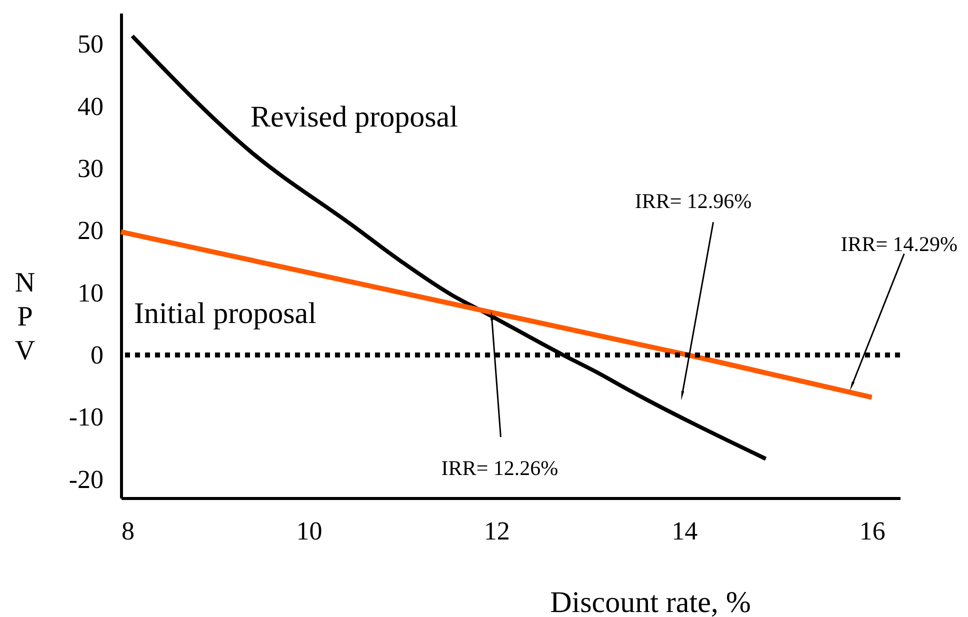 The image size is (968, 617). Describe the element at coordinates (91, 44) in the screenshot. I see `y-tick-label: 50` at that location.